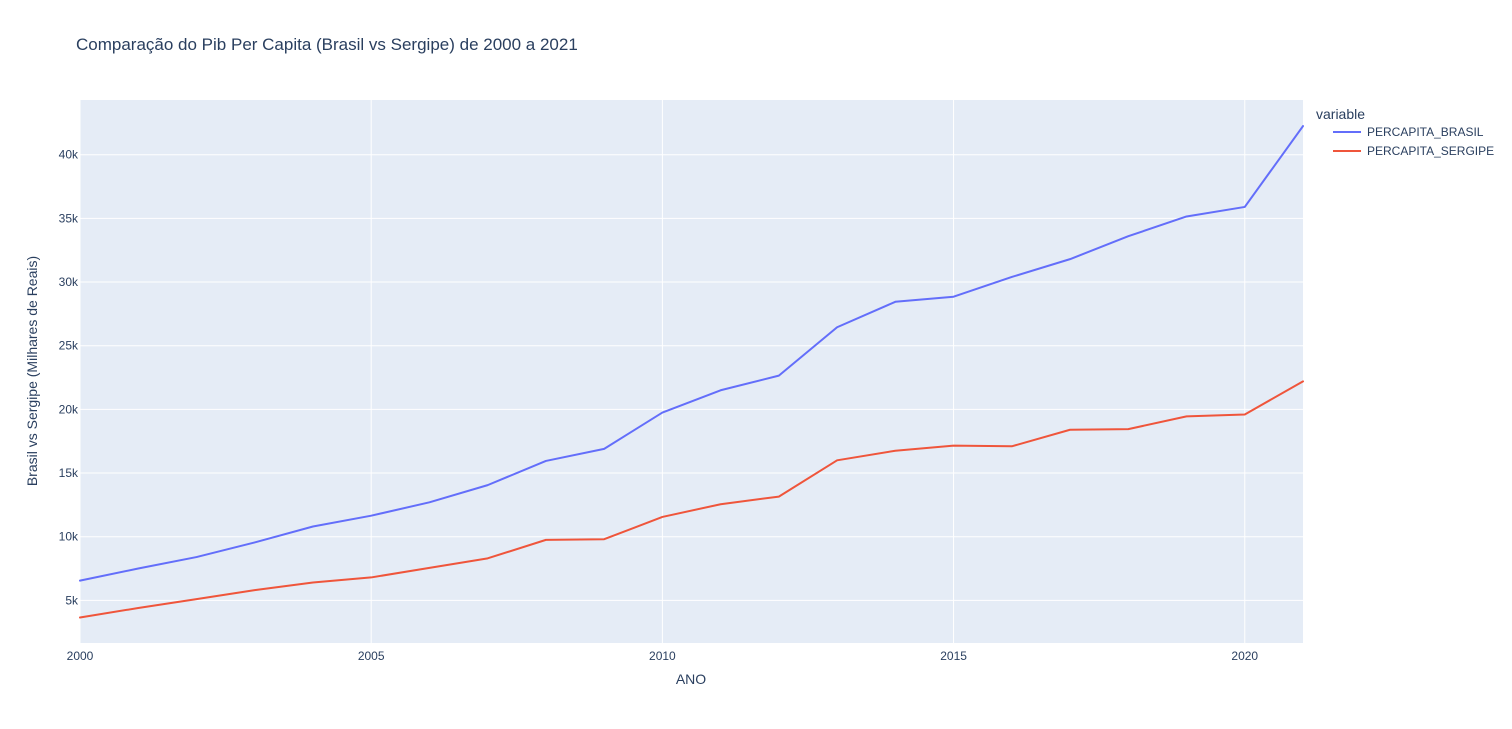 The image size is (1512, 729). I want to click on y-tick-label: 5k, so click(72, 600).